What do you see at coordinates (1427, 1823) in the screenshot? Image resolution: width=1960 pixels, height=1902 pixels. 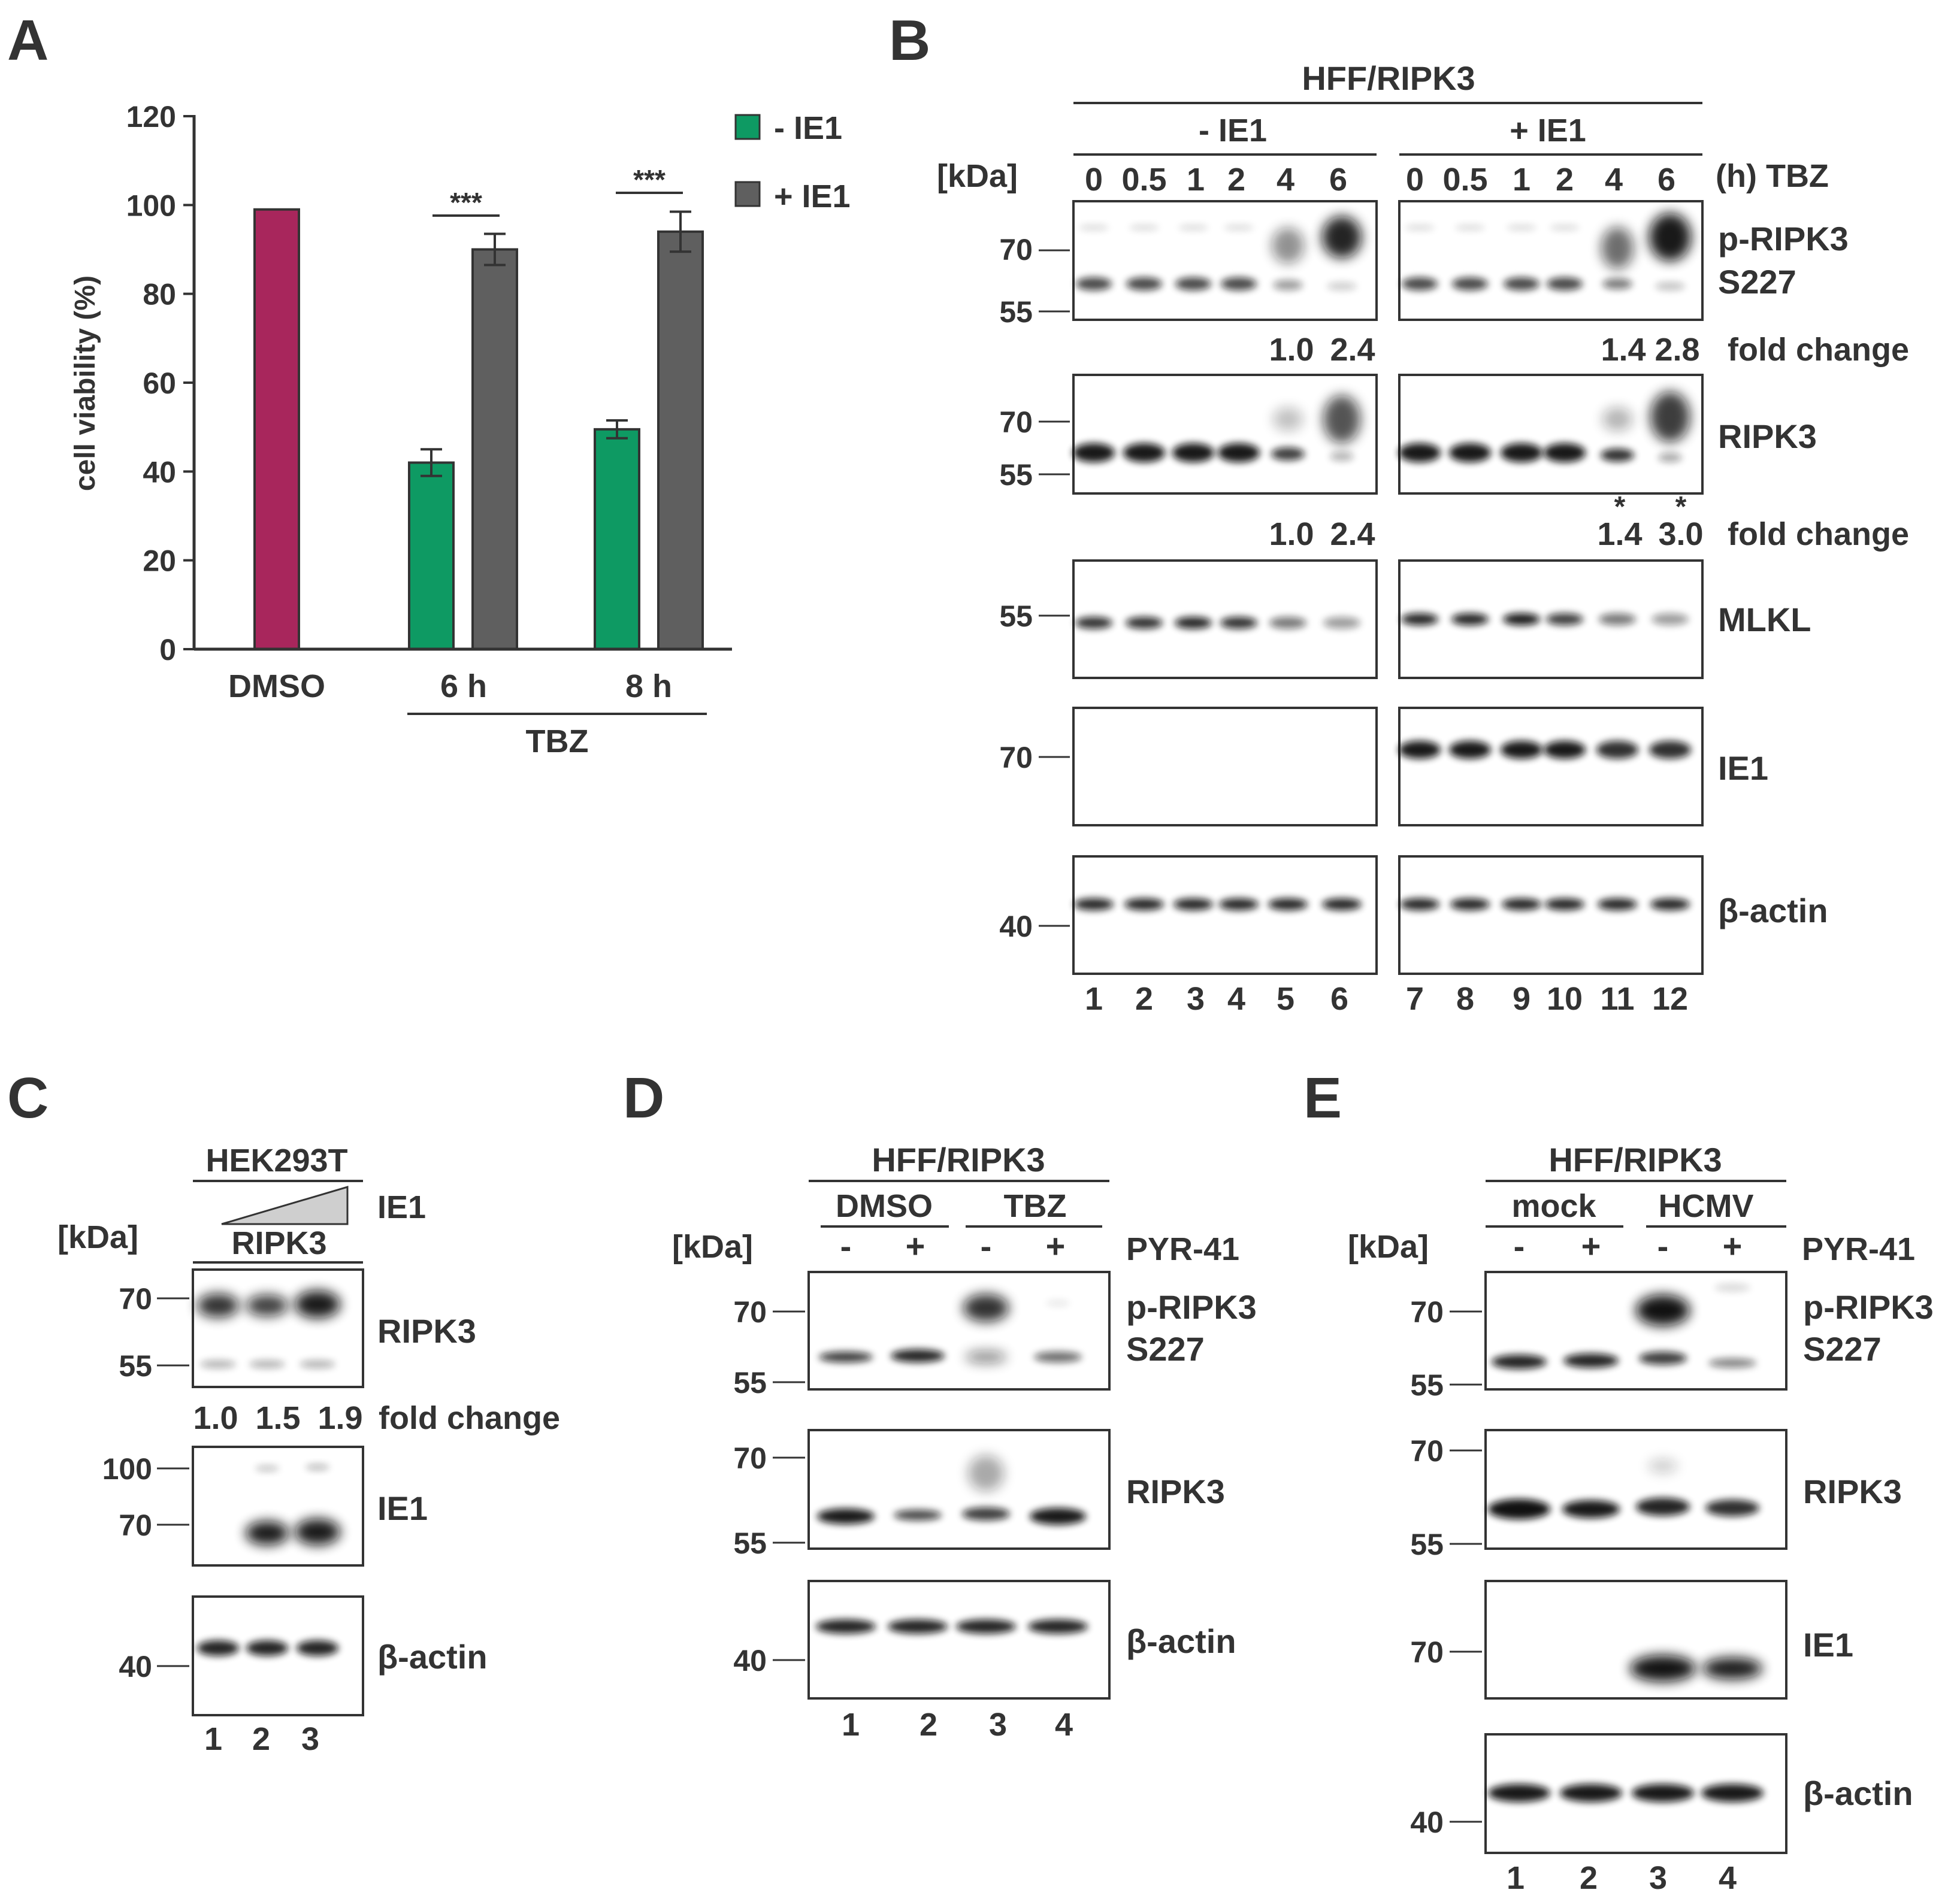 I see `marker-e-actin-40: 40` at bounding box center [1427, 1823].